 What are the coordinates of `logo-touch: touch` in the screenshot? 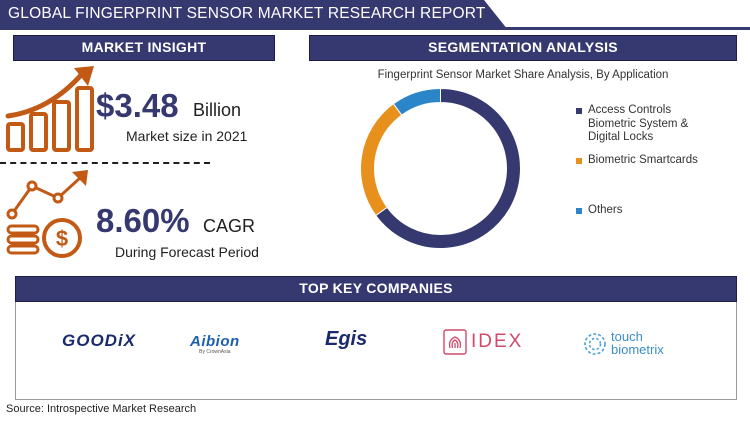 It's located at (627, 336).